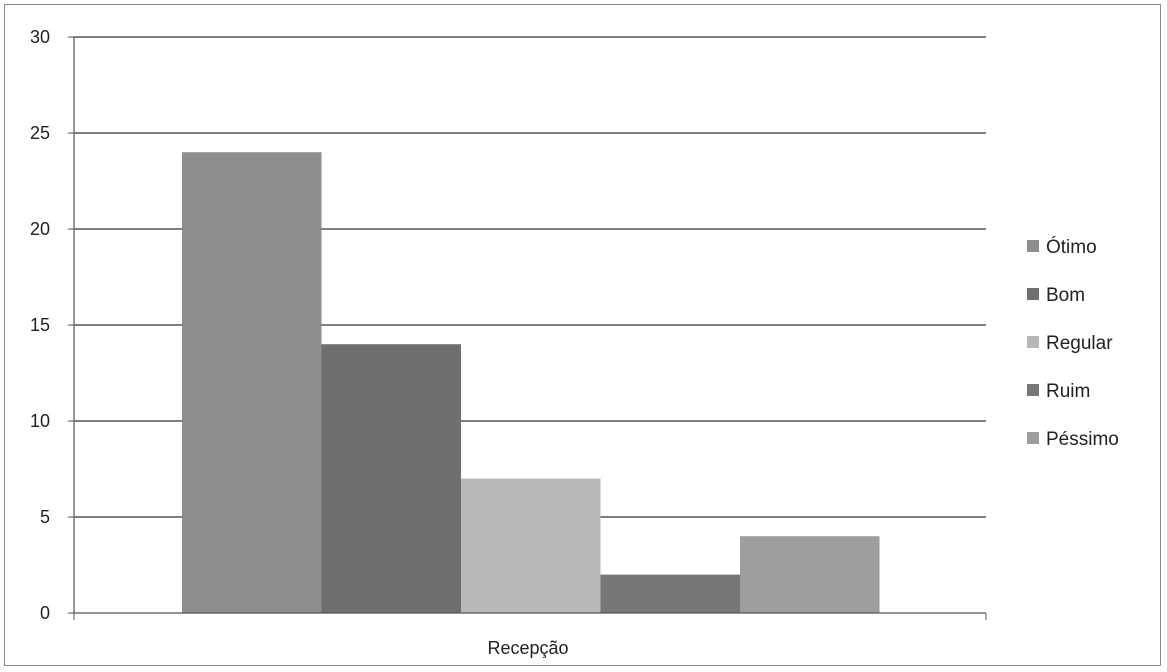 The width and height of the screenshot is (1167, 672). What do you see at coordinates (810, 574) in the screenshot?
I see `bar-péssimo` at bounding box center [810, 574].